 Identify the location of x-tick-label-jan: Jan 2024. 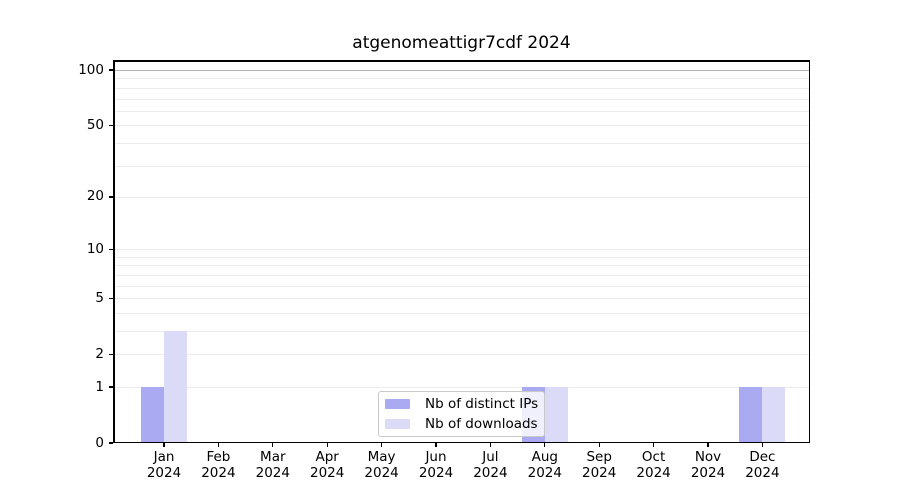
(164, 465).